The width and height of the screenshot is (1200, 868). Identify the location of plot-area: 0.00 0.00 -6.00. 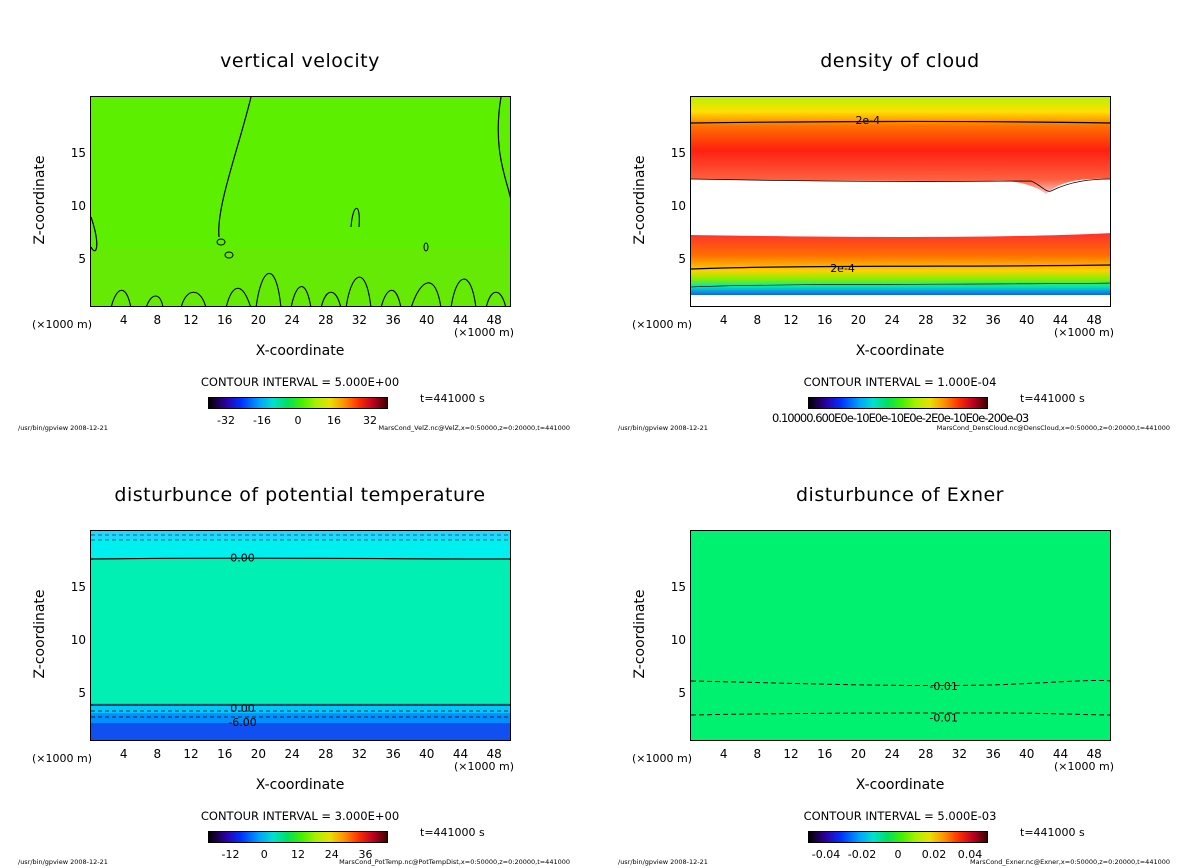
(300, 635).